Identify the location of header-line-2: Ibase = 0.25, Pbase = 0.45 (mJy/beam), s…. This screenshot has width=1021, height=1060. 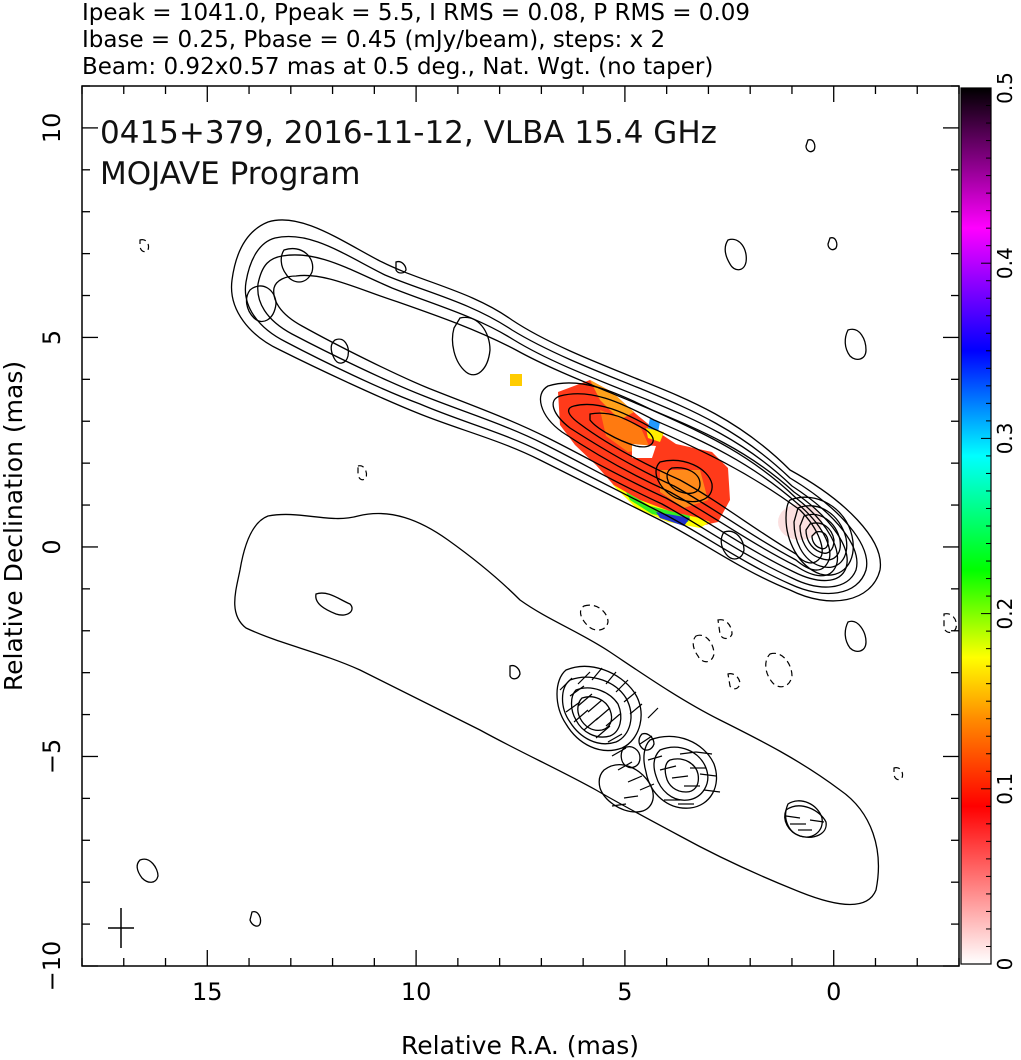
(373, 40).